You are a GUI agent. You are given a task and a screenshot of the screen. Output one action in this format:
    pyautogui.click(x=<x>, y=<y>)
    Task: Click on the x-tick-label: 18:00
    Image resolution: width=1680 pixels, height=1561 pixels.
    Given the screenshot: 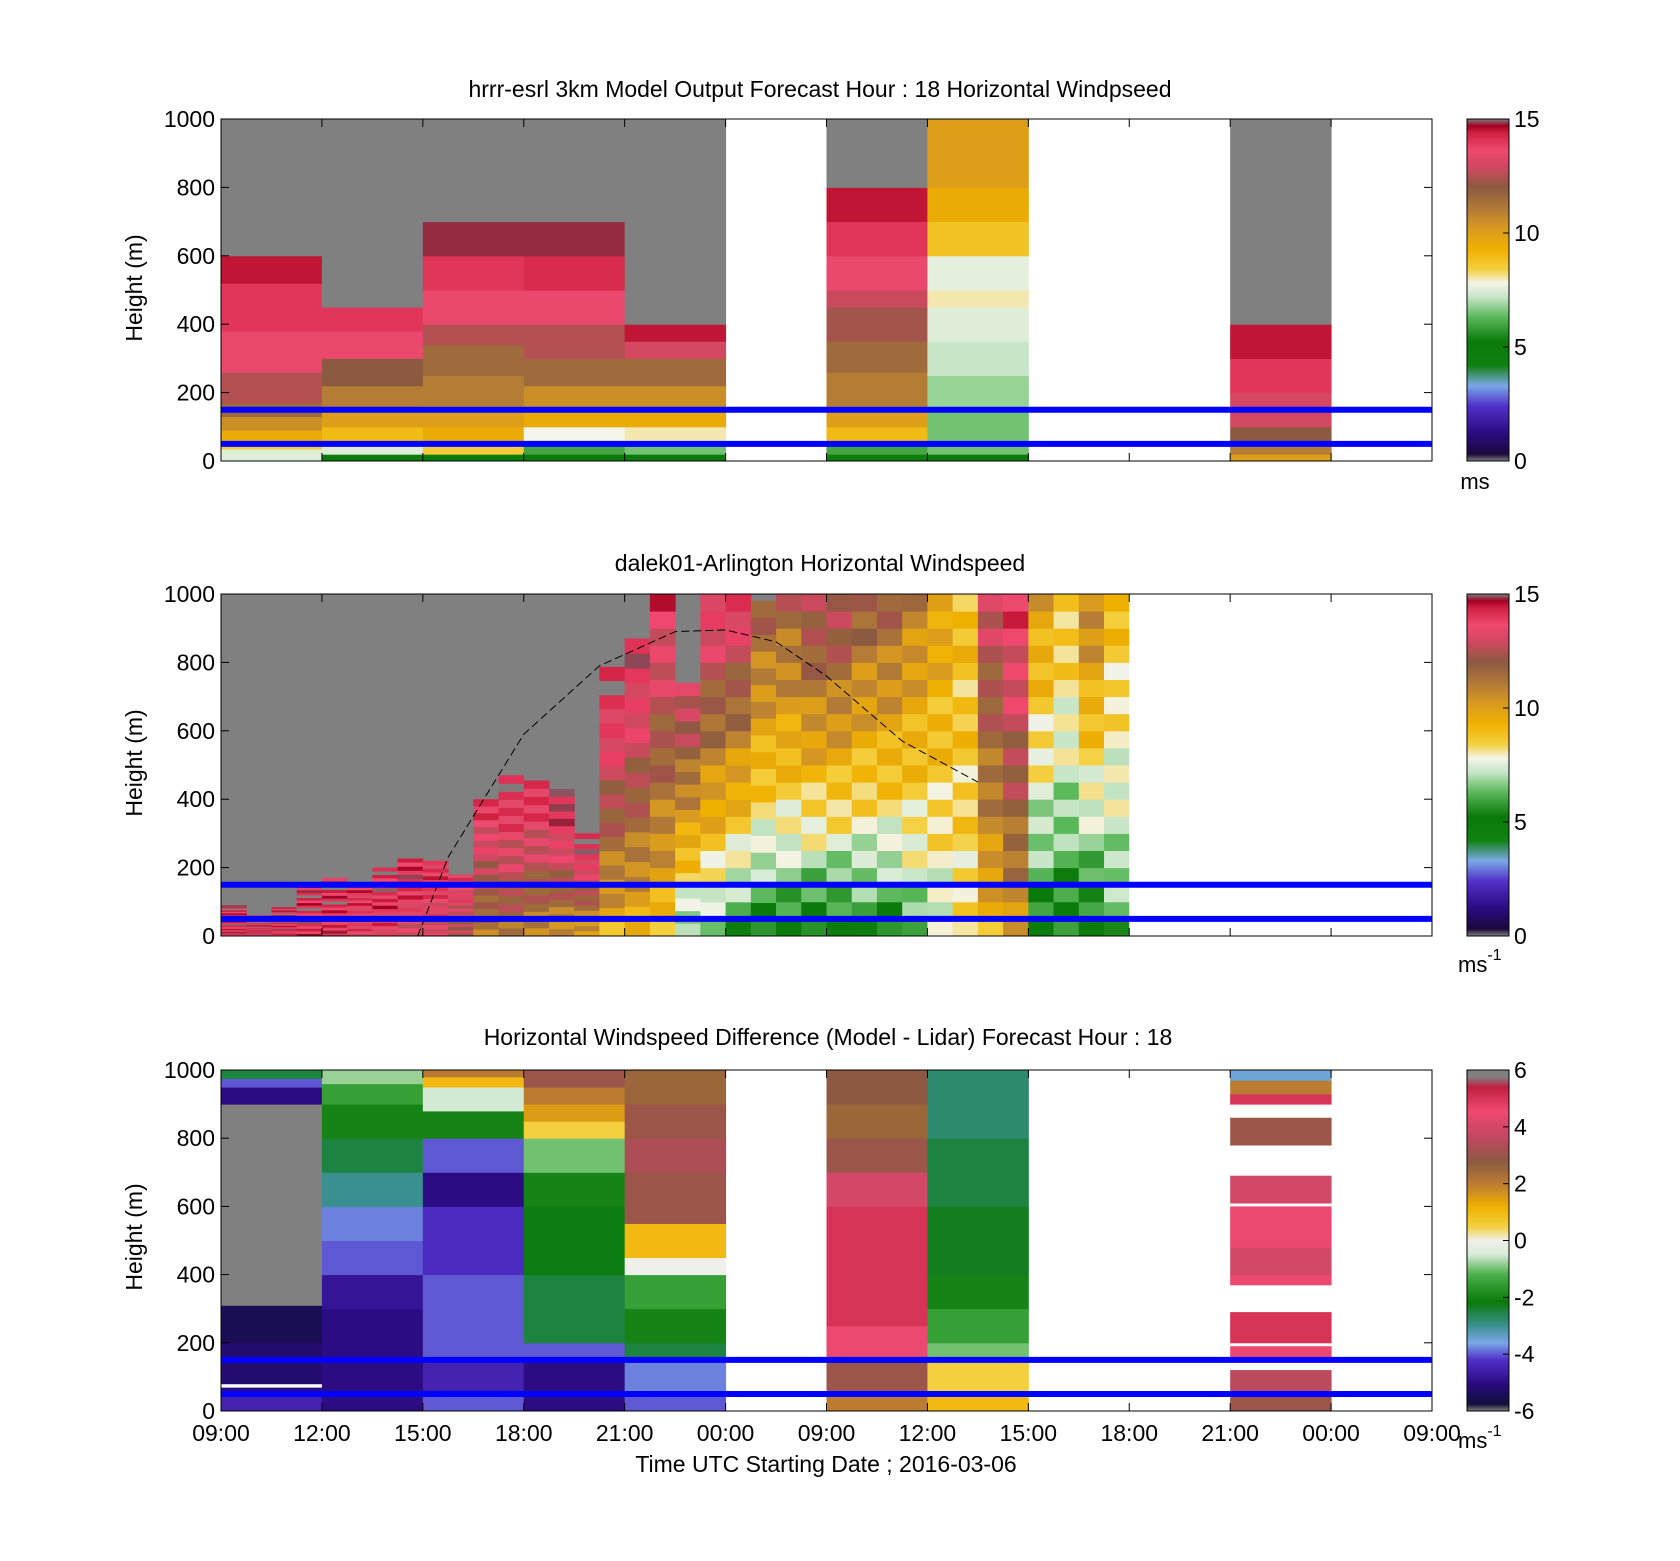 What is the action you would take?
    pyautogui.click(x=1129, y=1433)
    